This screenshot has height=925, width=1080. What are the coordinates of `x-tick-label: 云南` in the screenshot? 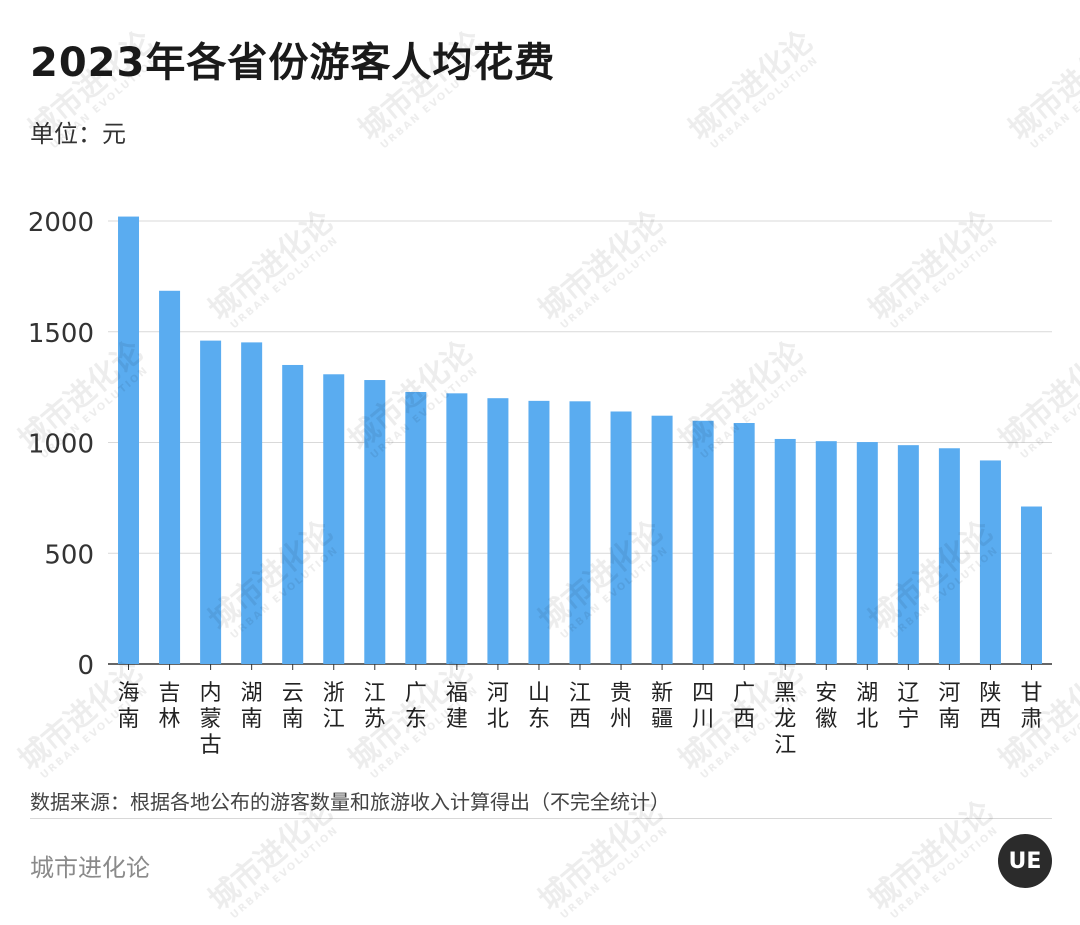 It's located at (293, 706).